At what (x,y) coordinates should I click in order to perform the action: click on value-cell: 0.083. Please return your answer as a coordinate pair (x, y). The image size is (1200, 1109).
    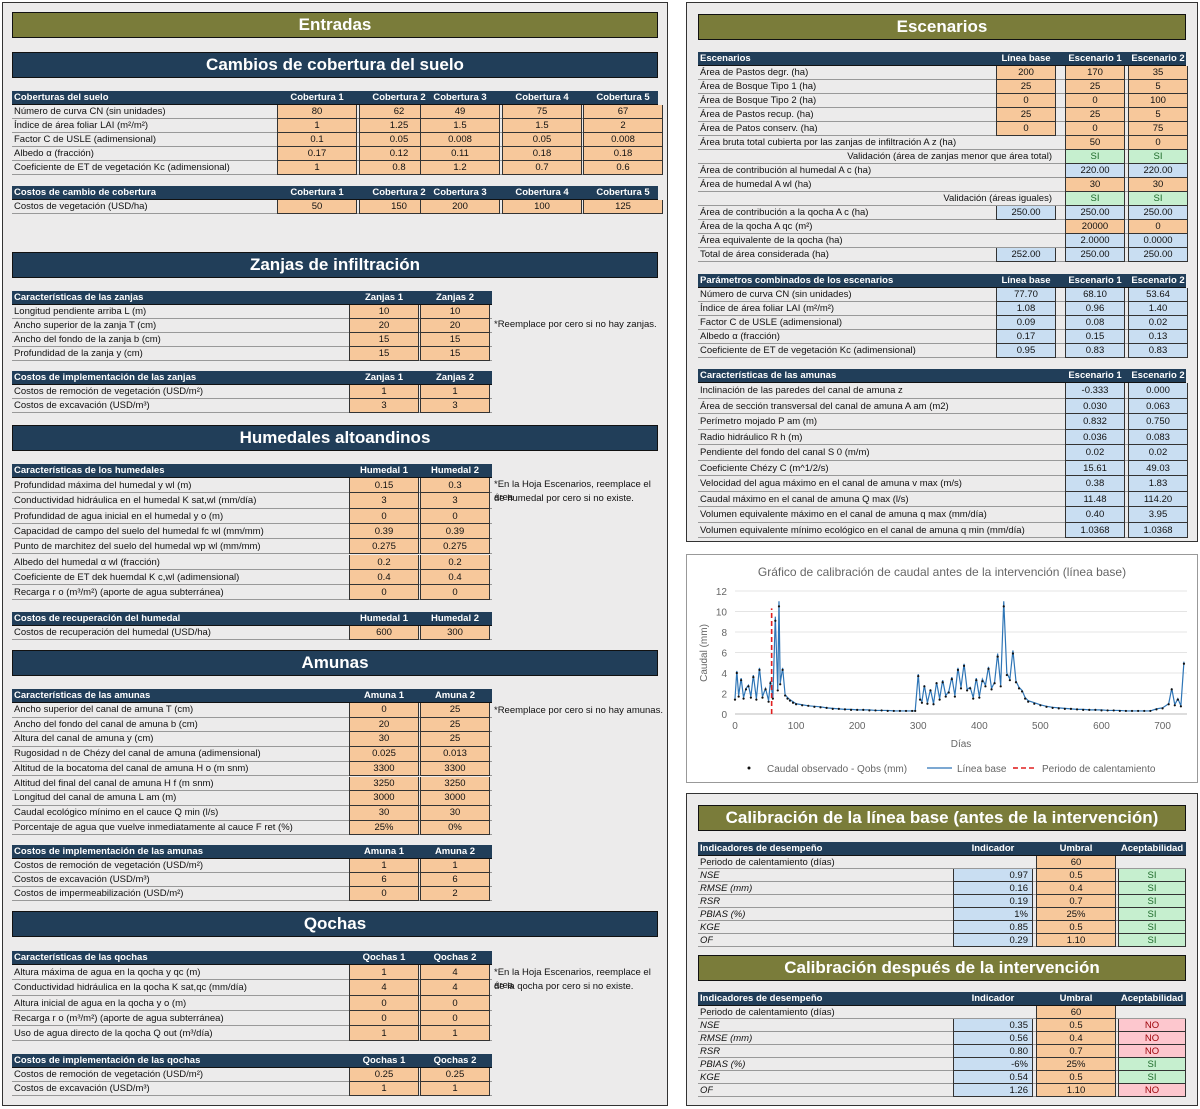
    Looking at the image, I should click on (1158, 437).